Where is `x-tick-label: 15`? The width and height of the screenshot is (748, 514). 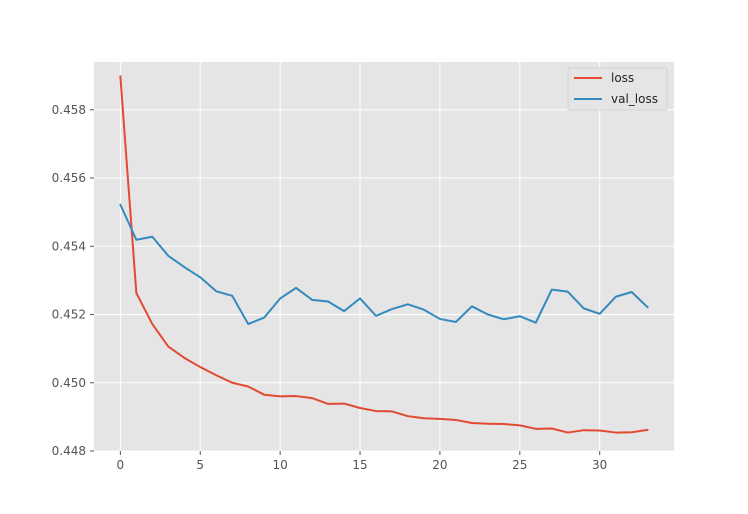 x-tick-label: 15 is located at coordinates (359, 465).